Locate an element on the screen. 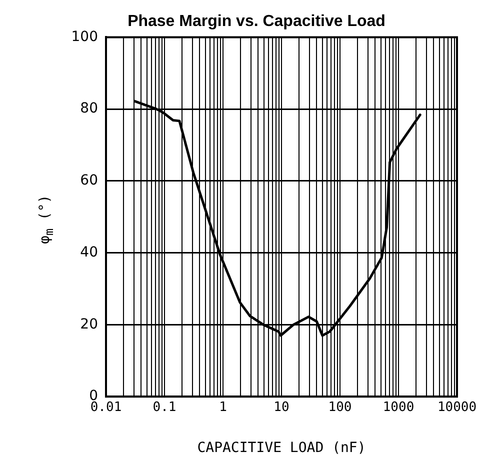 The height and width of the screenshot is (471, 485). x-tick-label: 0.1 is located at coordinates (164, 407).